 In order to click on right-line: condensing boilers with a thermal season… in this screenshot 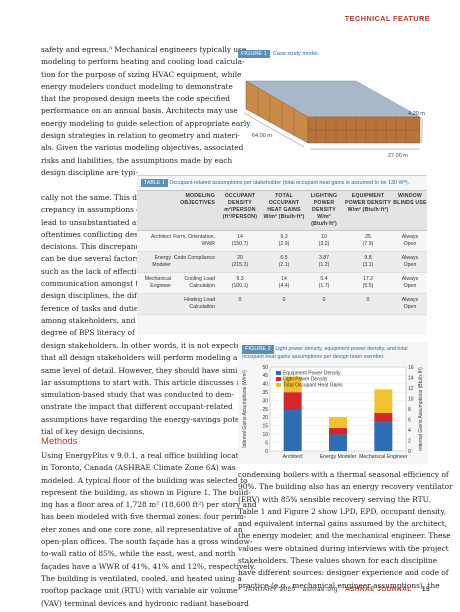, I will do `click(343, 474)`.